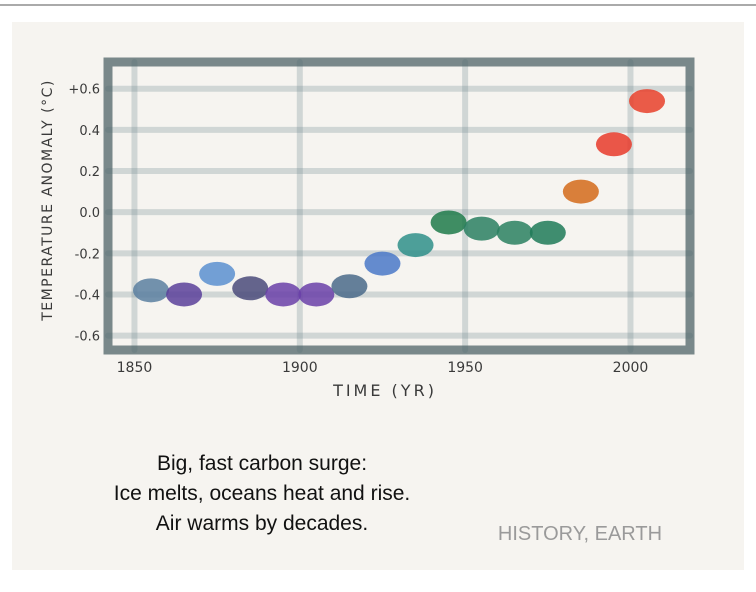 Image resolution: width=756 pixels, height=592 pixels. What do you see at coordinates (87, 337) in the screenshot?
I see `y-tick-label: -0.6` at bounding box center [87, 337].